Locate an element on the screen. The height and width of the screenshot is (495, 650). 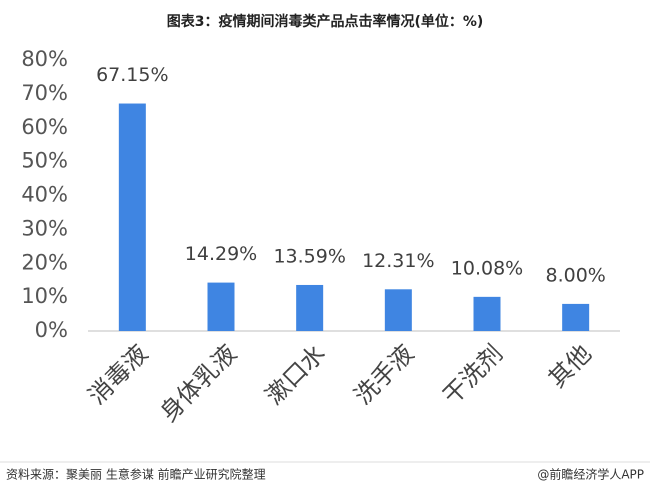
data-label: 8.00% is located at coordinates (575, 275).